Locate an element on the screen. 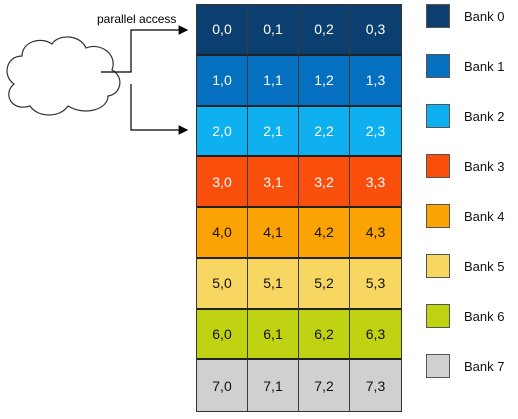 The height and width of the screenshot is (419, 518). grid-cell: 2,3 is located at coordinates (375, 132).